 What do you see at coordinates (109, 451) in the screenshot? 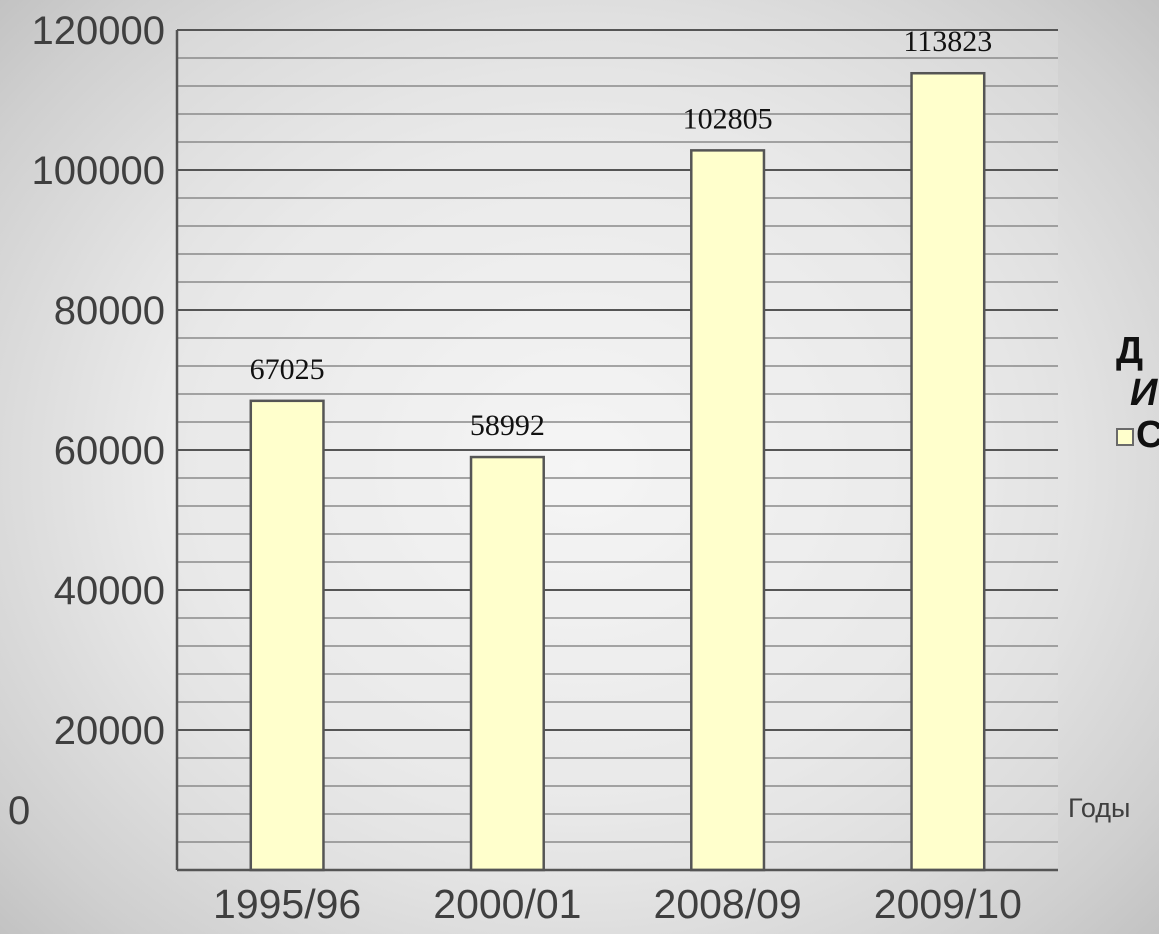
I see `y-tick-label-60000: 60000` at bounding box center [109, 451].